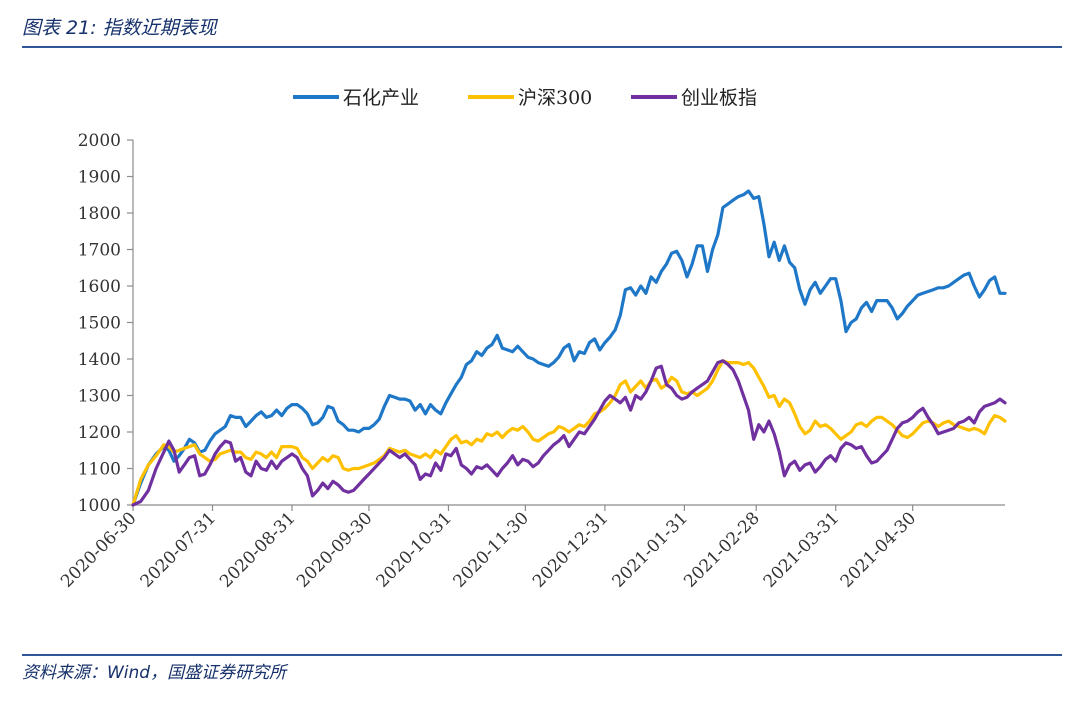  Describe the element at coordinates (649, 549) in the screenshot. I see `x-tick-label: 2021-01-31` at that location.